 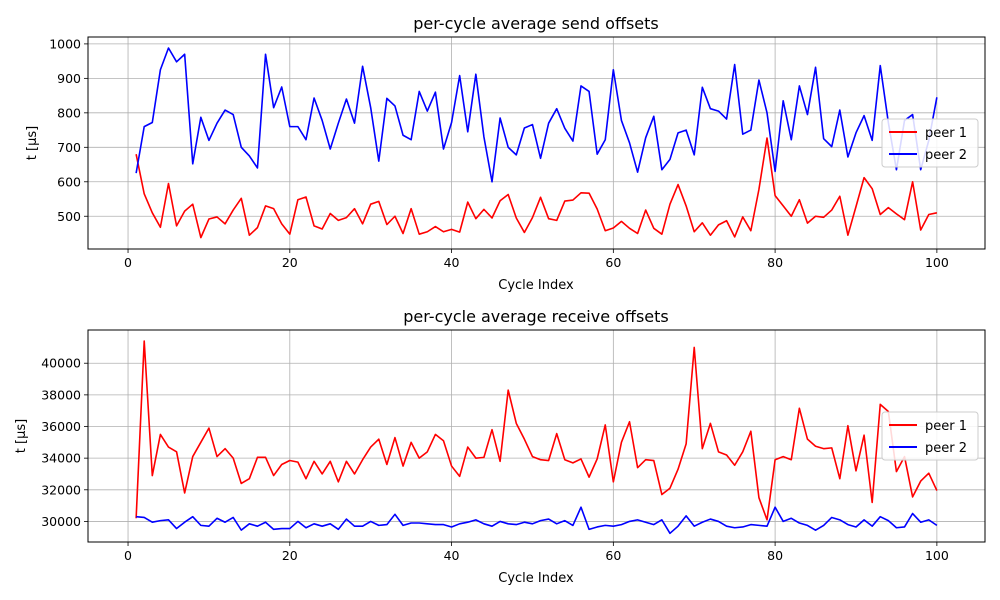 What do you see at coordinates (937, 555) in the screenshot?
I see `receive-x-tick-label: 100` at bounding box center [937, 555].